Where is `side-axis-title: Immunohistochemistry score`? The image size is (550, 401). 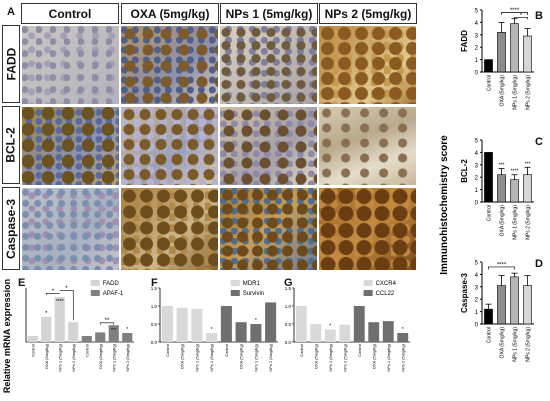 side-axis-title: Immunohistochemistry score is located at coordinates (444, 205).